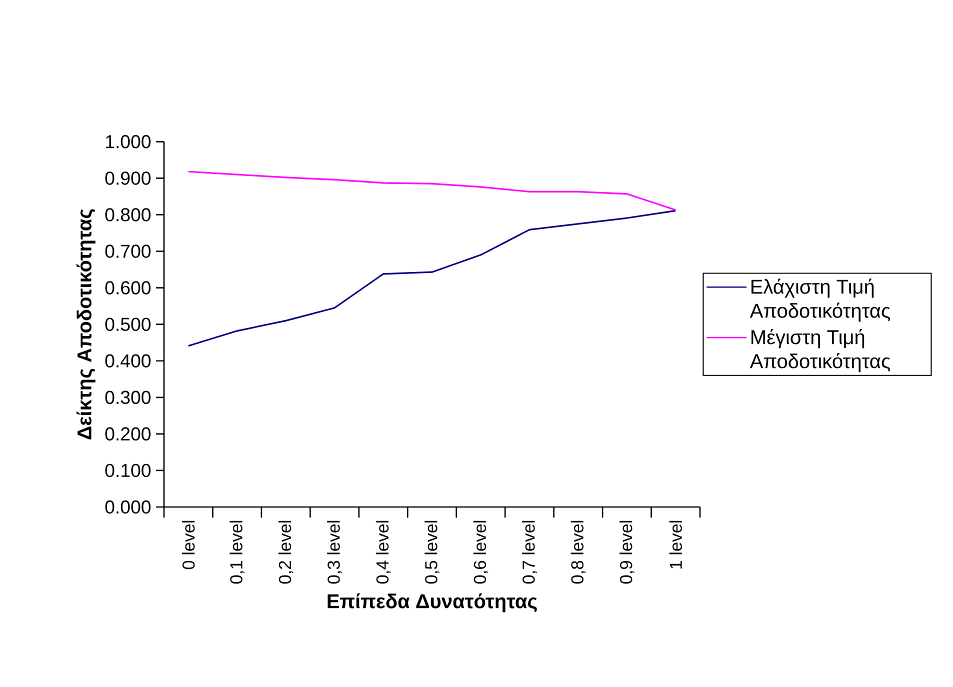 This screenshot has height=687, width=953. What do you see at coordinates (188, 545) in the screenshot?
I see `x-tick-label: 0 level` at bounding box center [188, 545].